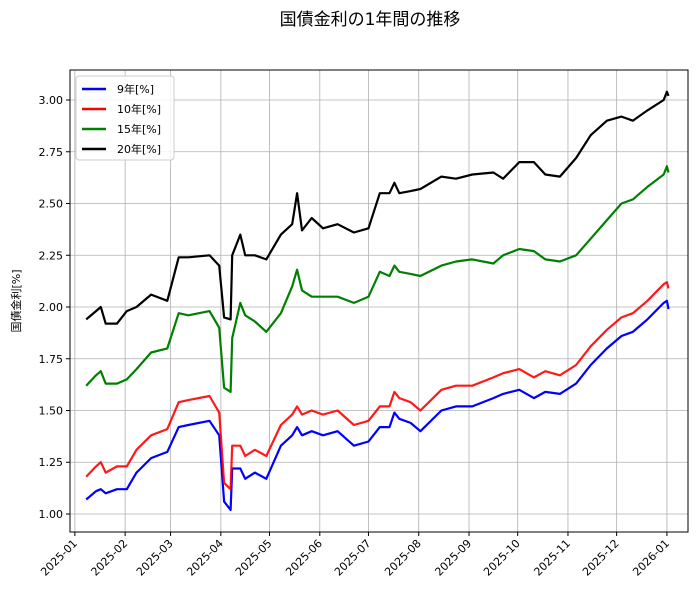 The height and width of the screenshot is (606, 699). I want to click on legend-label: 15年[%], so click(139, 129).